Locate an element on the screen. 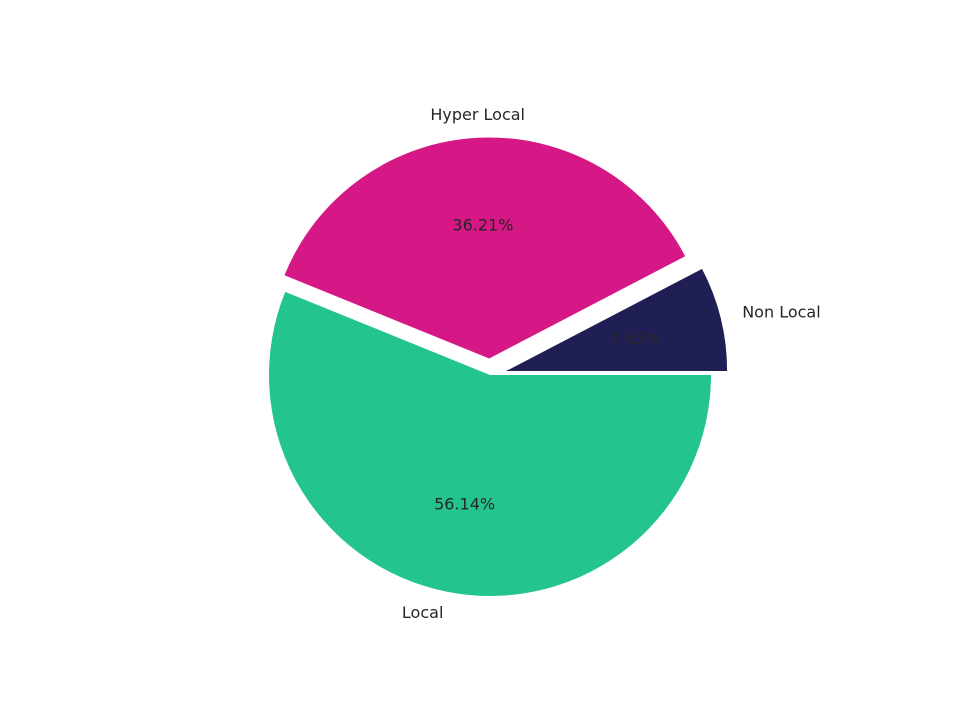  slice-percent-non-local: 7.65% is located at coordinates (634, 338).